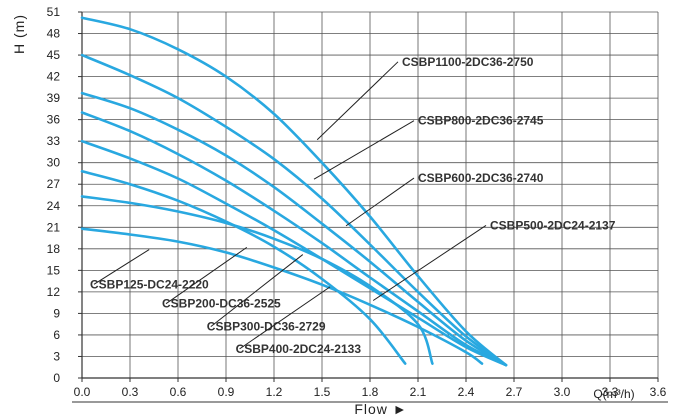 This screenshot has width=680, height=419. Describe the element at coordinates (54, 77) in the screenshot. I see `y-tick-label: 42` at that location.